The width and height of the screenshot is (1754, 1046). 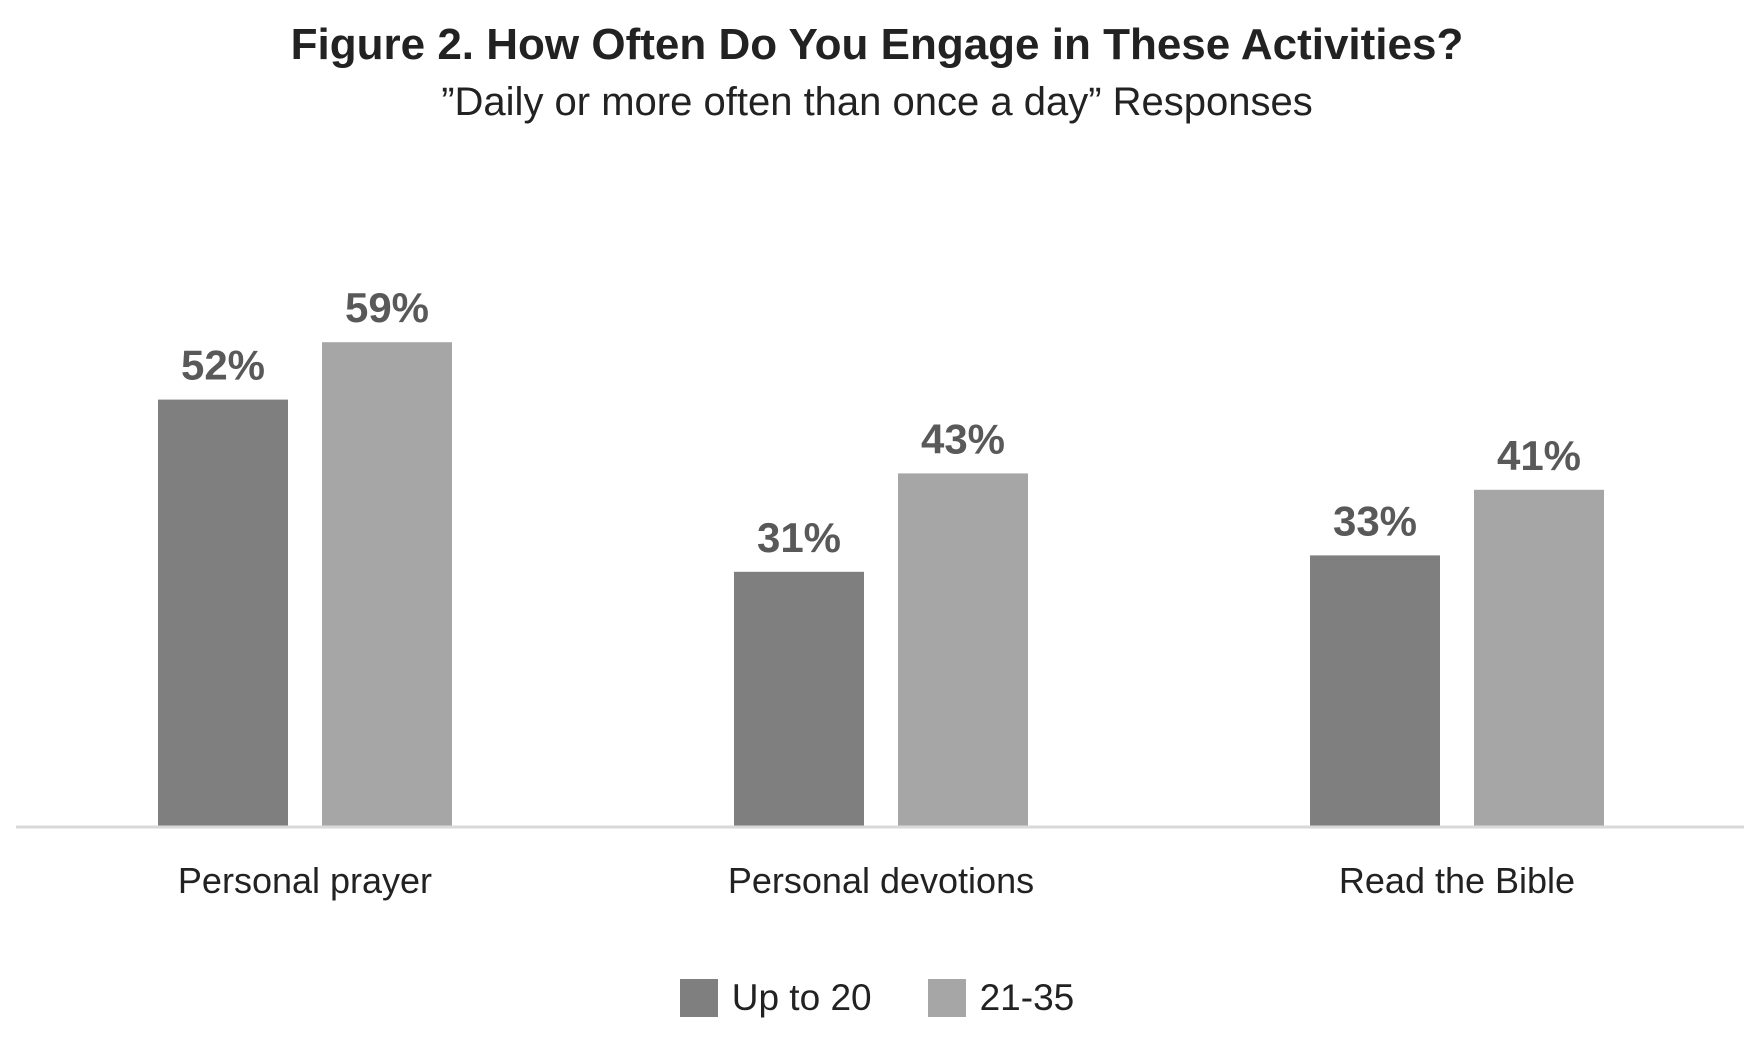 I want to click on bar-21-35-personal-devotions, so click(x=963, y=649).